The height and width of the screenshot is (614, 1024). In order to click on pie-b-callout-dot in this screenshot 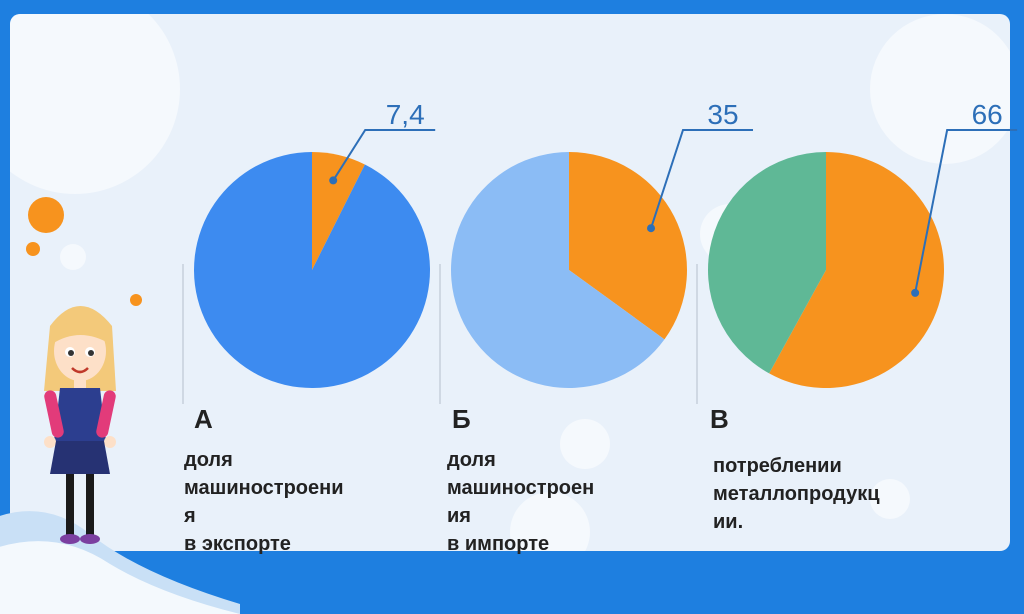, I will do `click(651, 228)`.